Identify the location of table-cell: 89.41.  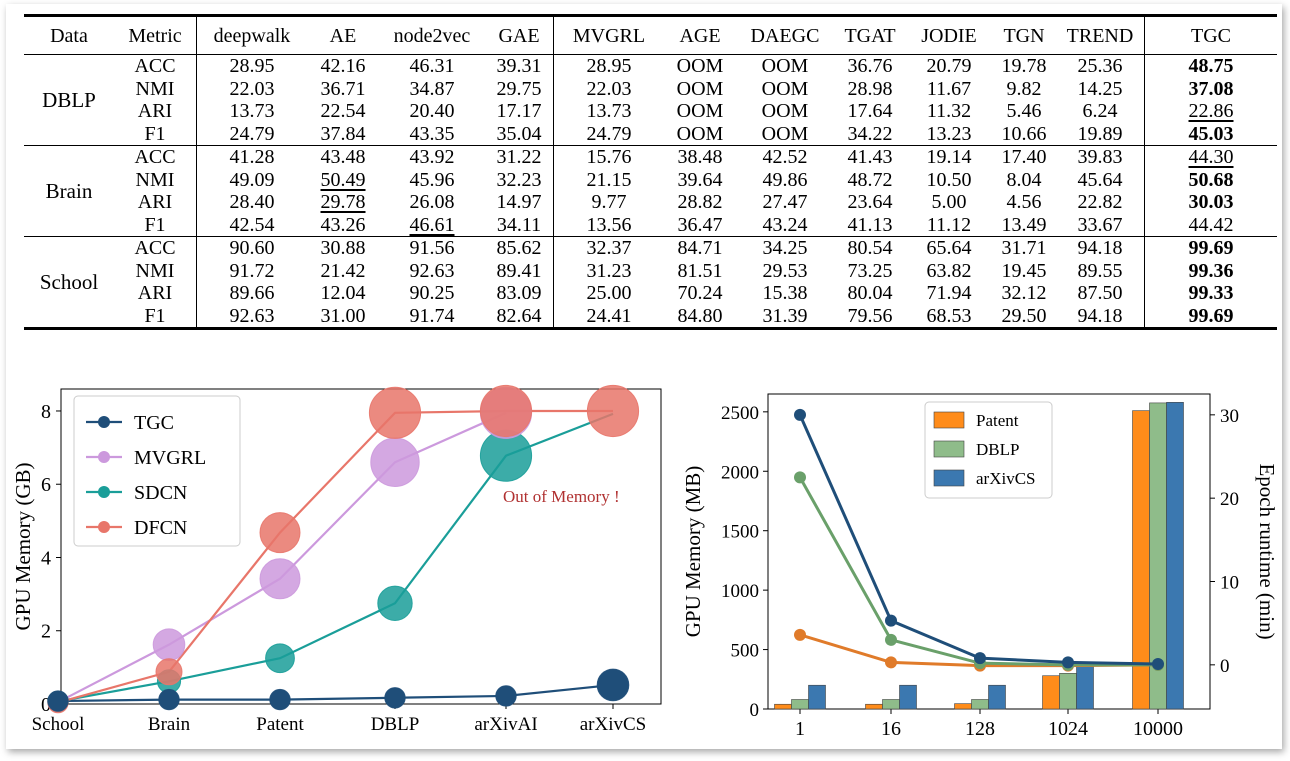
(519, 270).